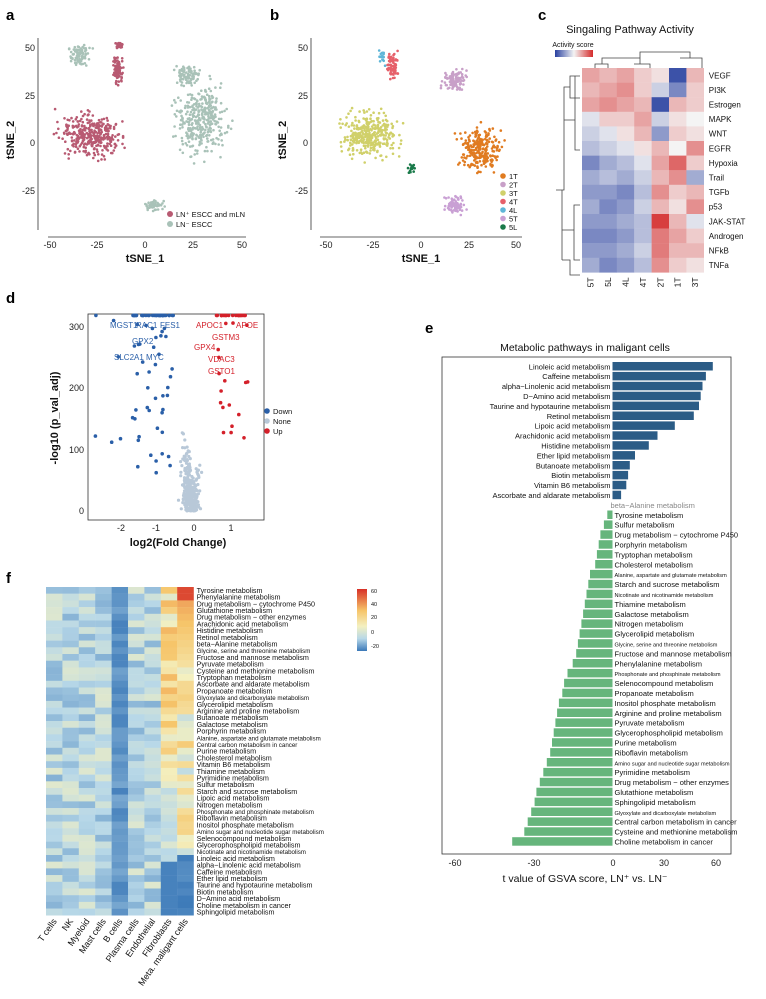 The height and width of the screenshot is (999, 766). I want to click on panel-d-label: d, so click(10, 298).